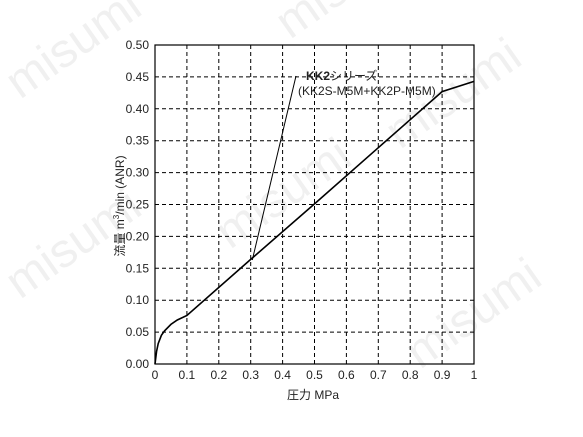 The width and height of the screenshot is (583, 437). Describe the element at coordinates (116, 216) in the screenshot. I see `y-axis-title-superscript: 3` at that location.